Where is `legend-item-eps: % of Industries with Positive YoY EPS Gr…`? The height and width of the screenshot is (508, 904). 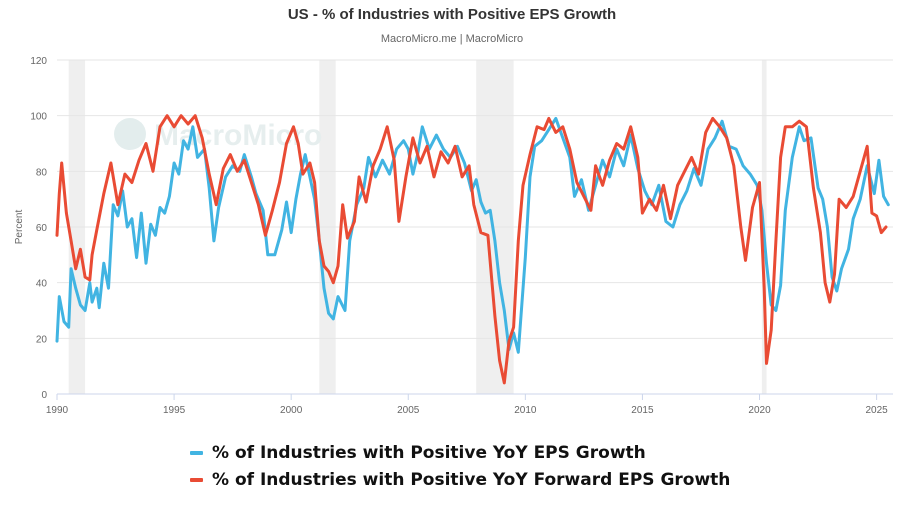
legend-item-eps: % of Industries with Positive YoY EPS Gr… is located at coordinates (460, 453).